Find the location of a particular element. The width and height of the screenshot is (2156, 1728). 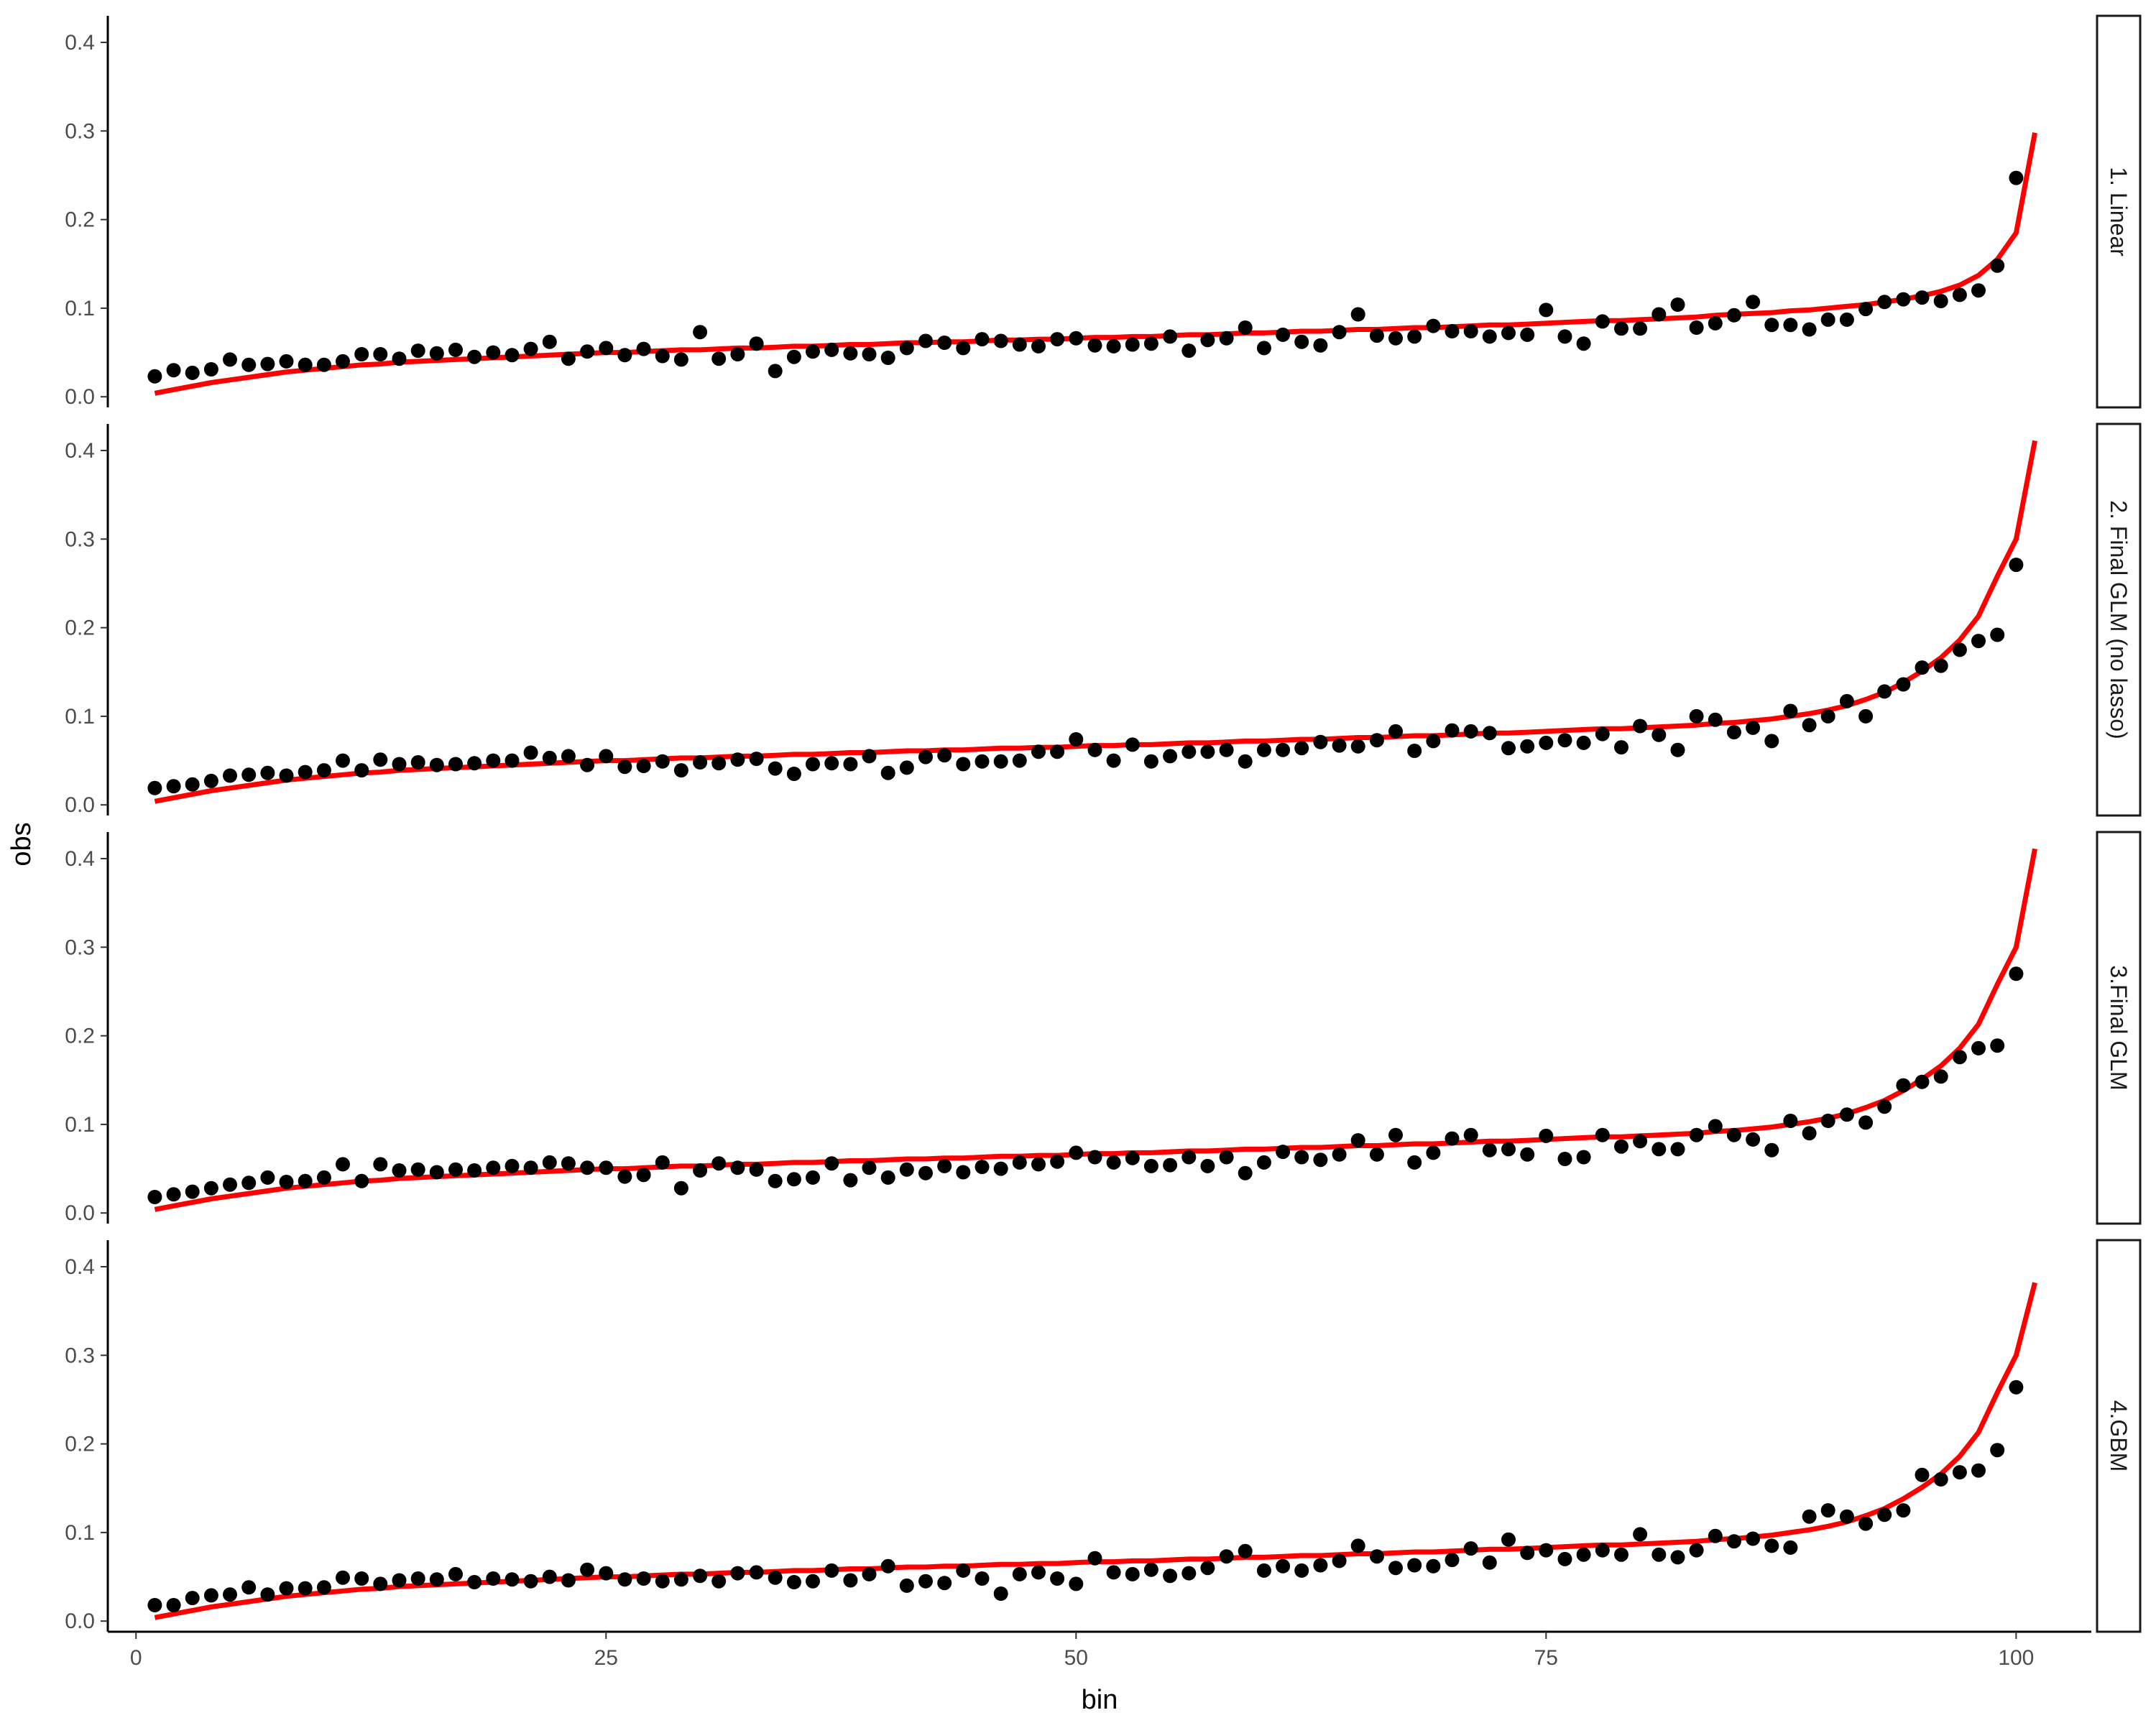

y-tick-label: 0.4 is located at coordinates (80, 859).